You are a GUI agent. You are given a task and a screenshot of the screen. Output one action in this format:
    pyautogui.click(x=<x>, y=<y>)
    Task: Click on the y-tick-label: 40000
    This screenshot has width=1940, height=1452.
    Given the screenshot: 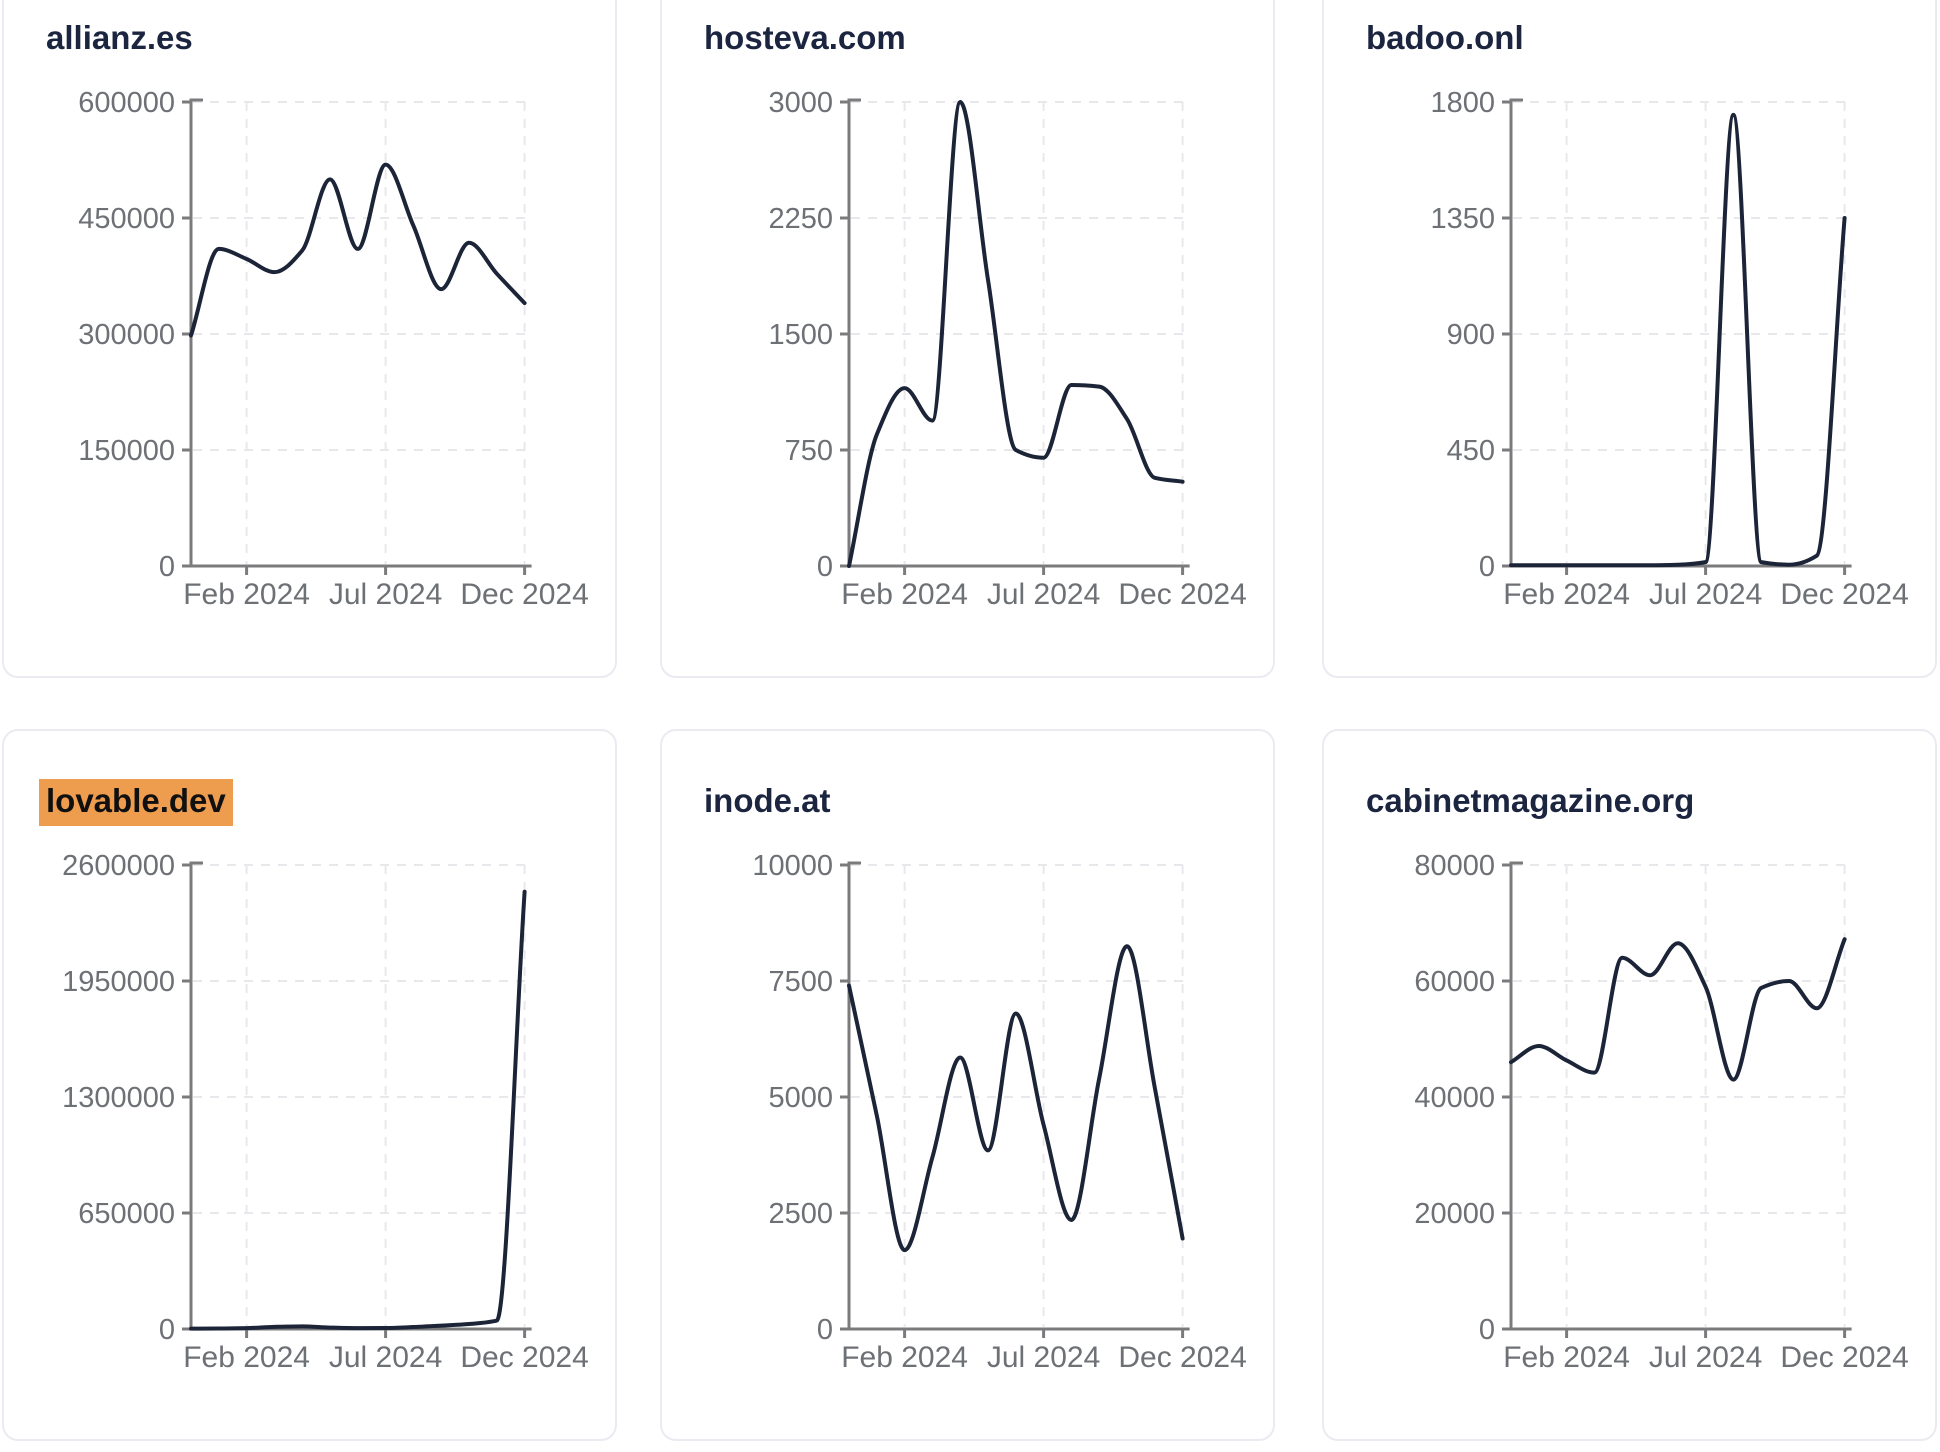 What is the action you would take?
    pyautogui.click(x=1454, y=1098)
    